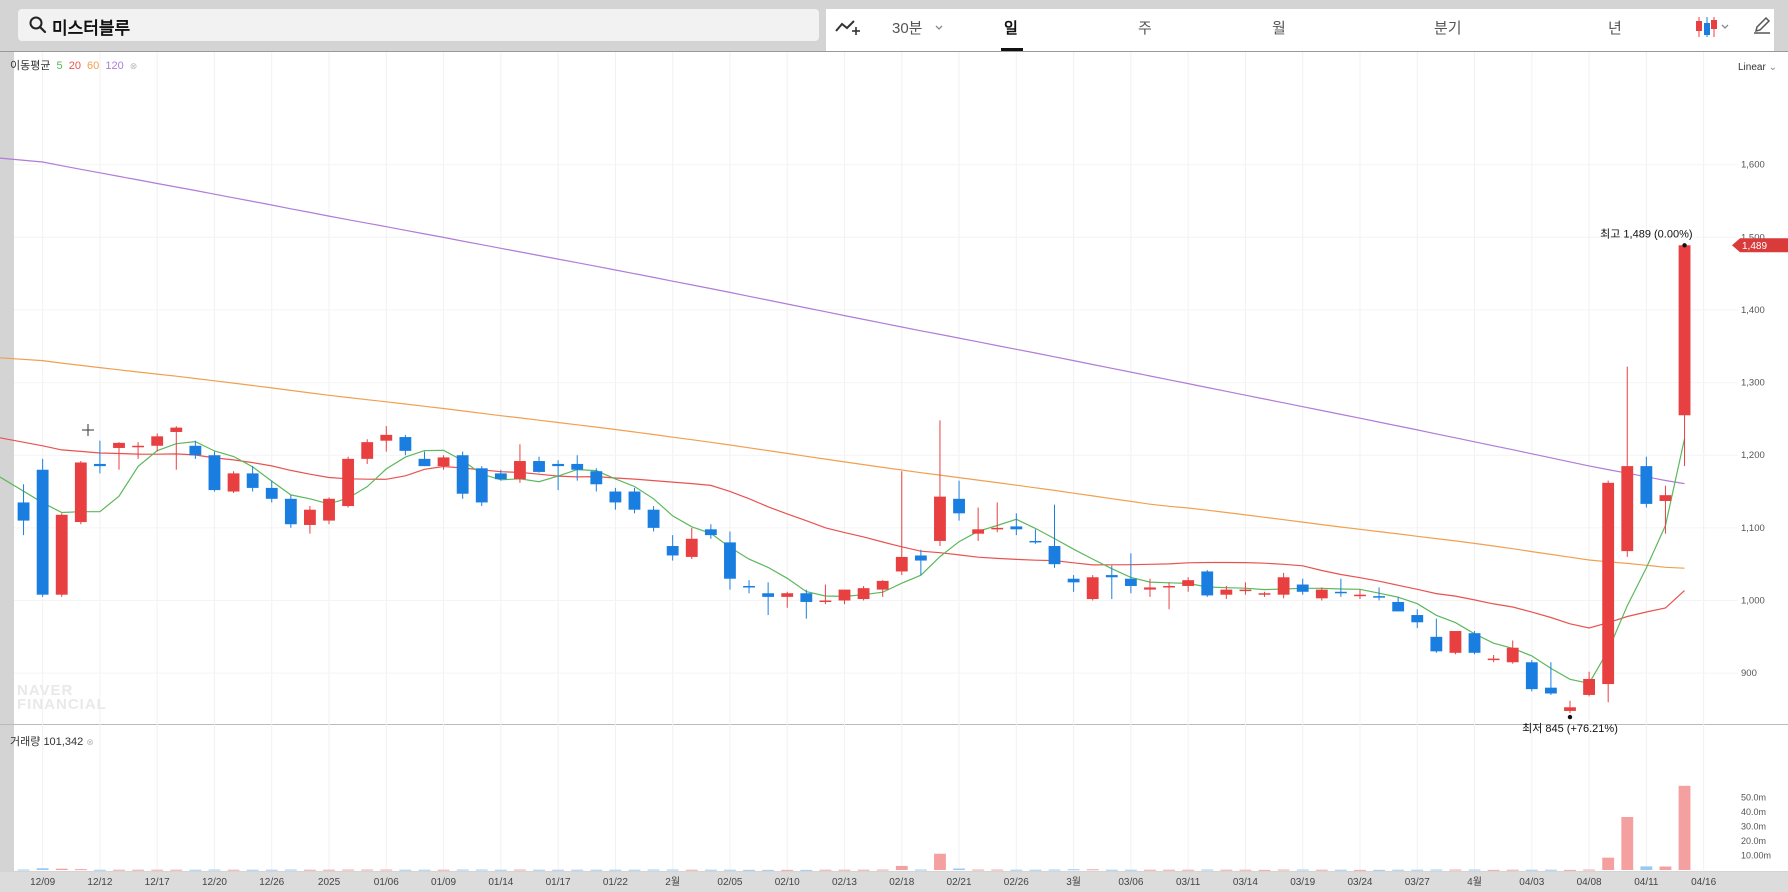  I want to click on volume-tick-label: 20.0m, so click(1753, 841).